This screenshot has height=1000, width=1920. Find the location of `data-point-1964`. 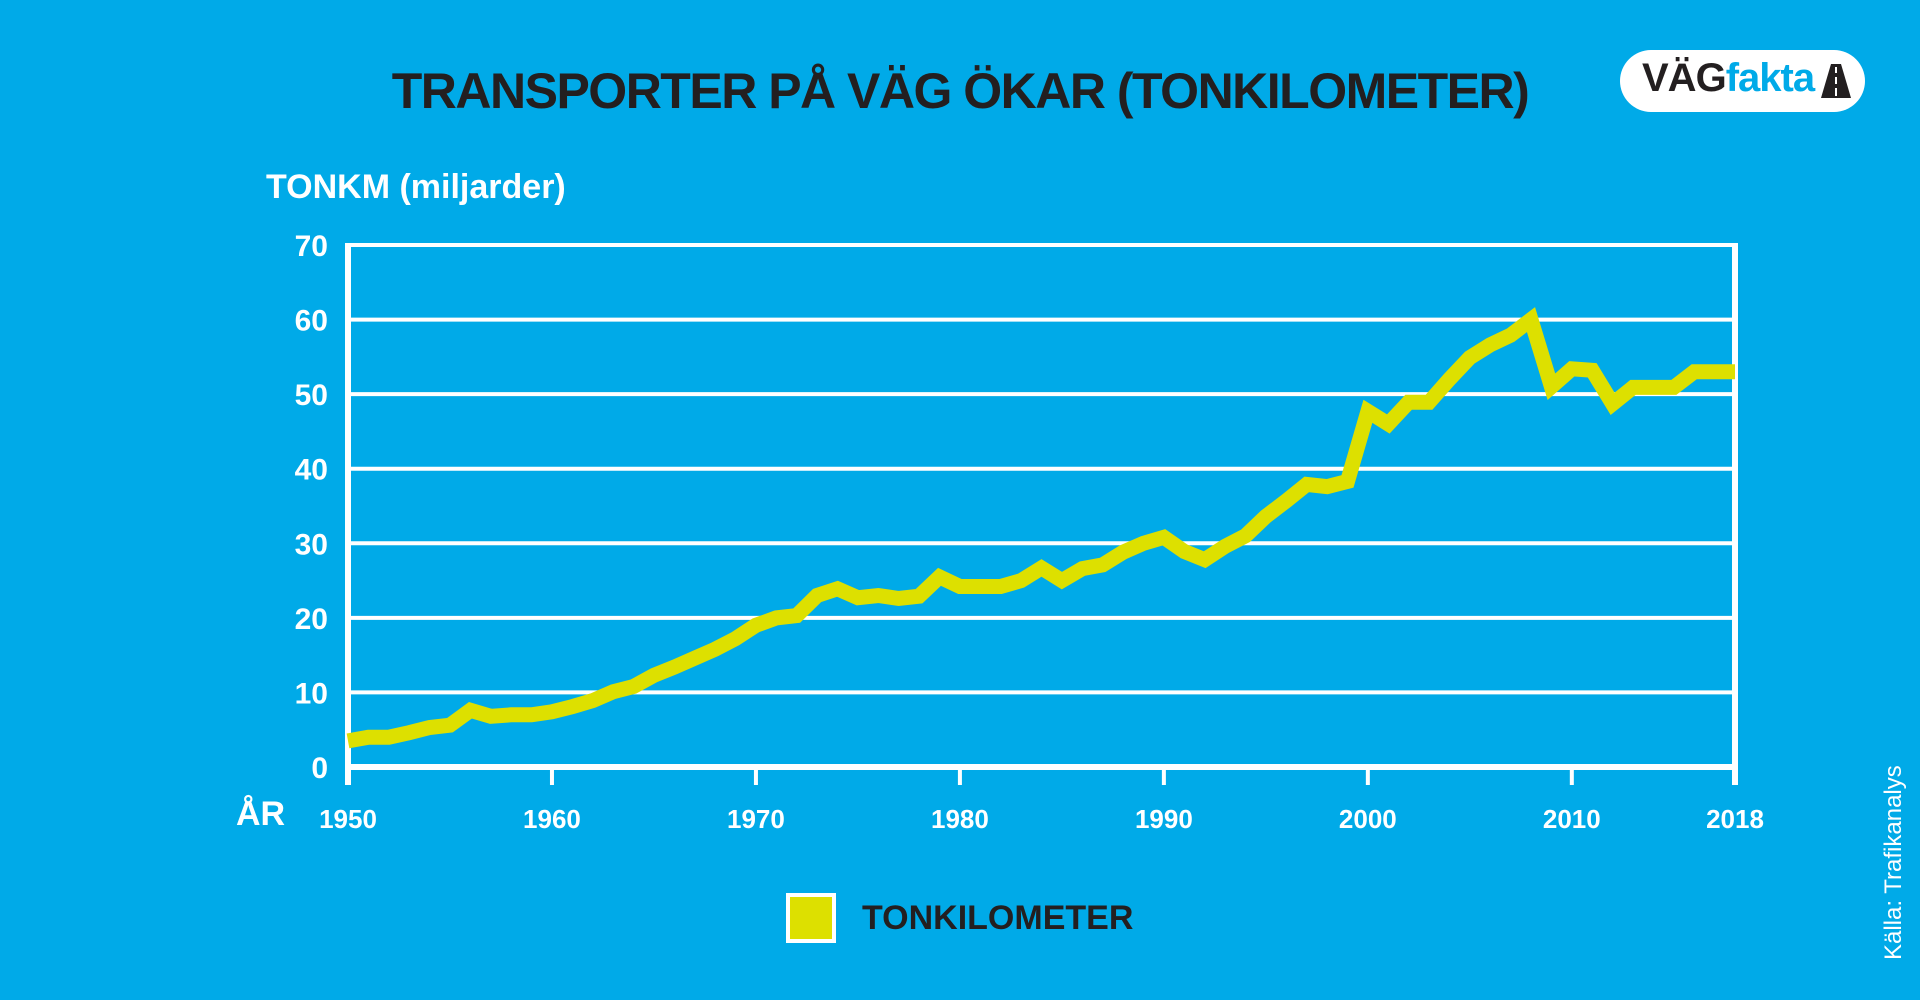

data-point-1964 is located at coordinates (634, 686).